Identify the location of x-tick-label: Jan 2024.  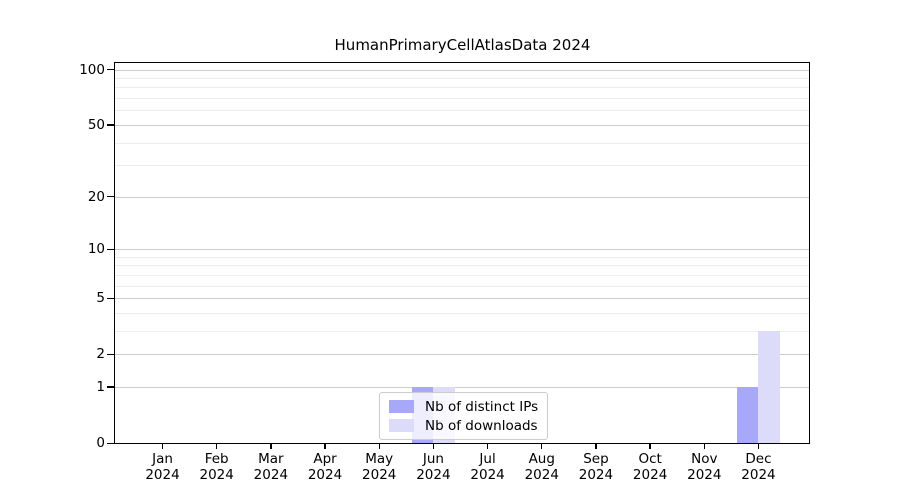
(163, 467).